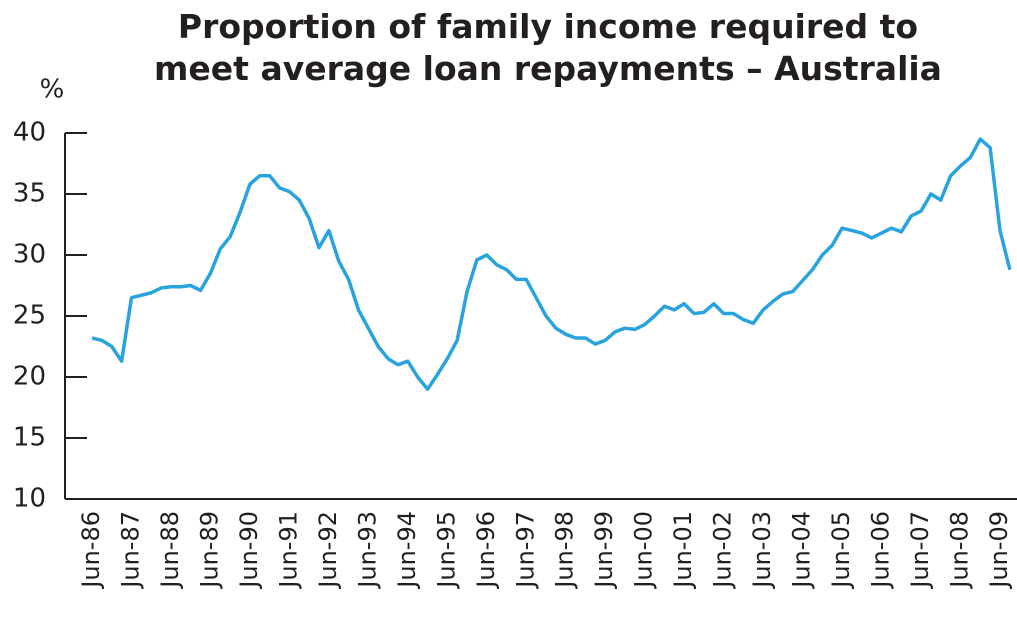 Image resolution: width=1017 pixels, height=620 pixels. What do you see at coordinates (29, 316) in the screenshot?
I see `y-tick-label: 25` at bounding box center [29, 316].